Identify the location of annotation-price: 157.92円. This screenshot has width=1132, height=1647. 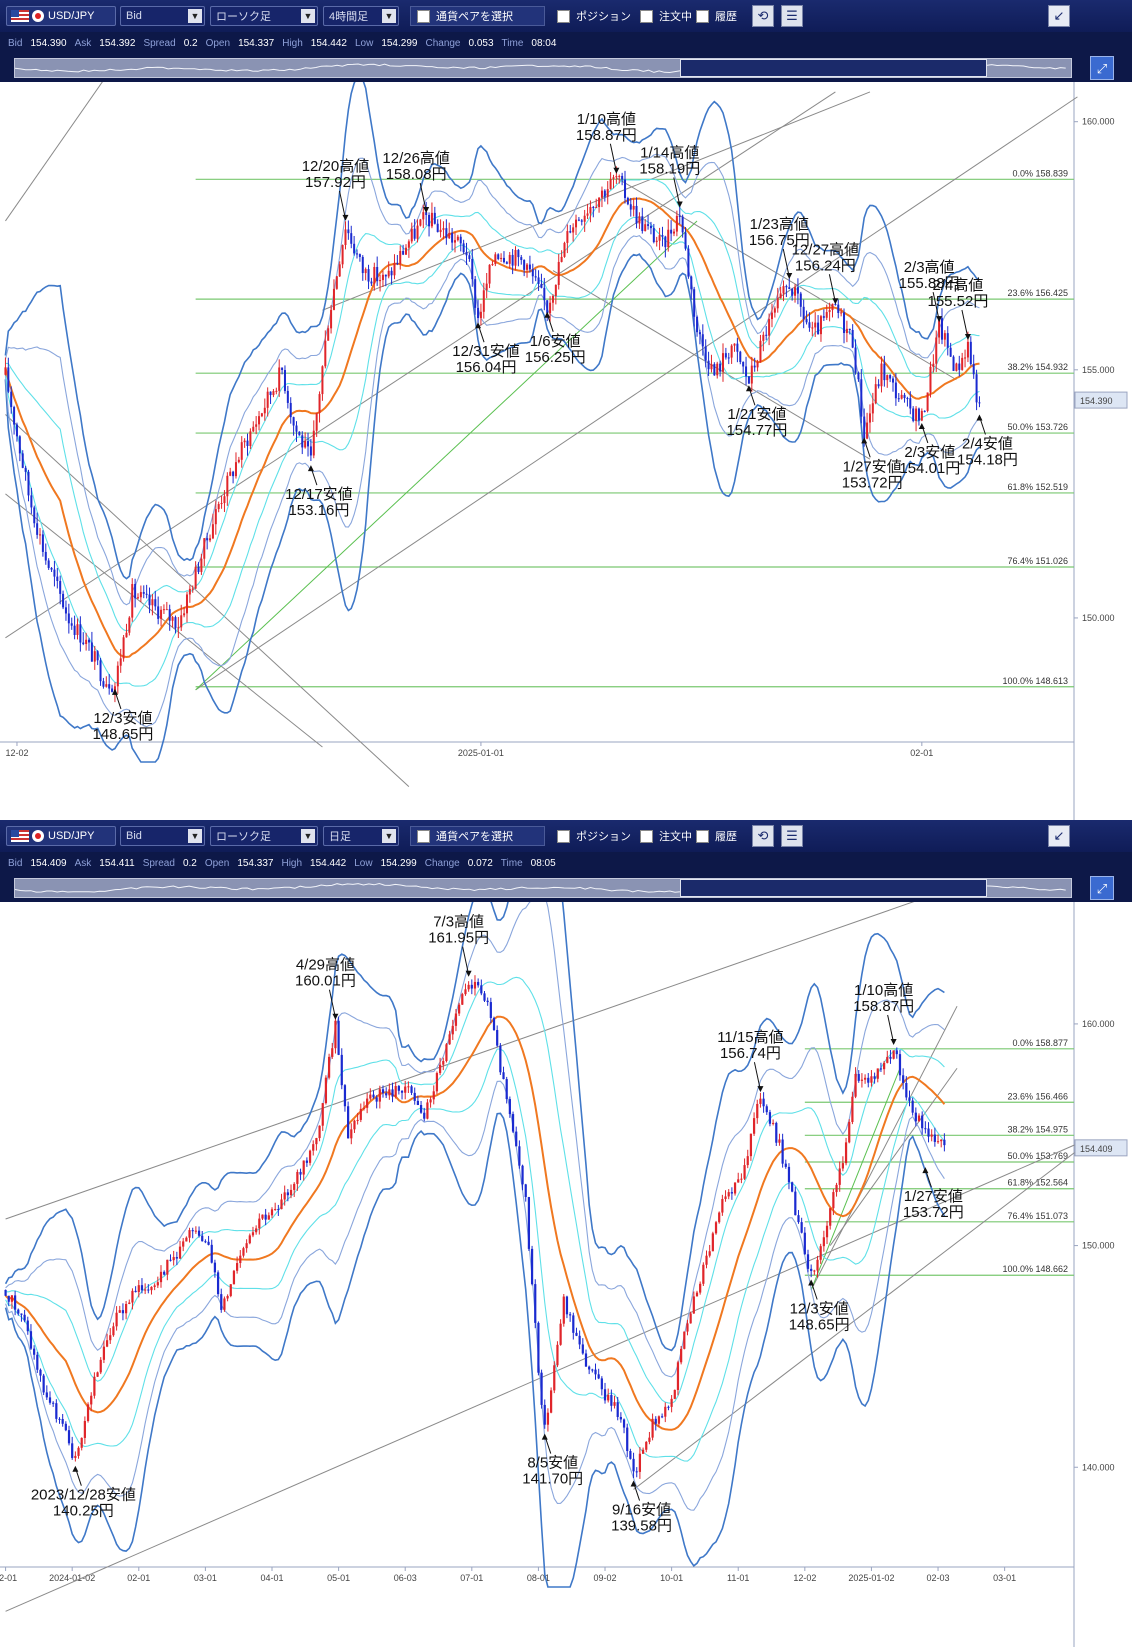
(335, 182).